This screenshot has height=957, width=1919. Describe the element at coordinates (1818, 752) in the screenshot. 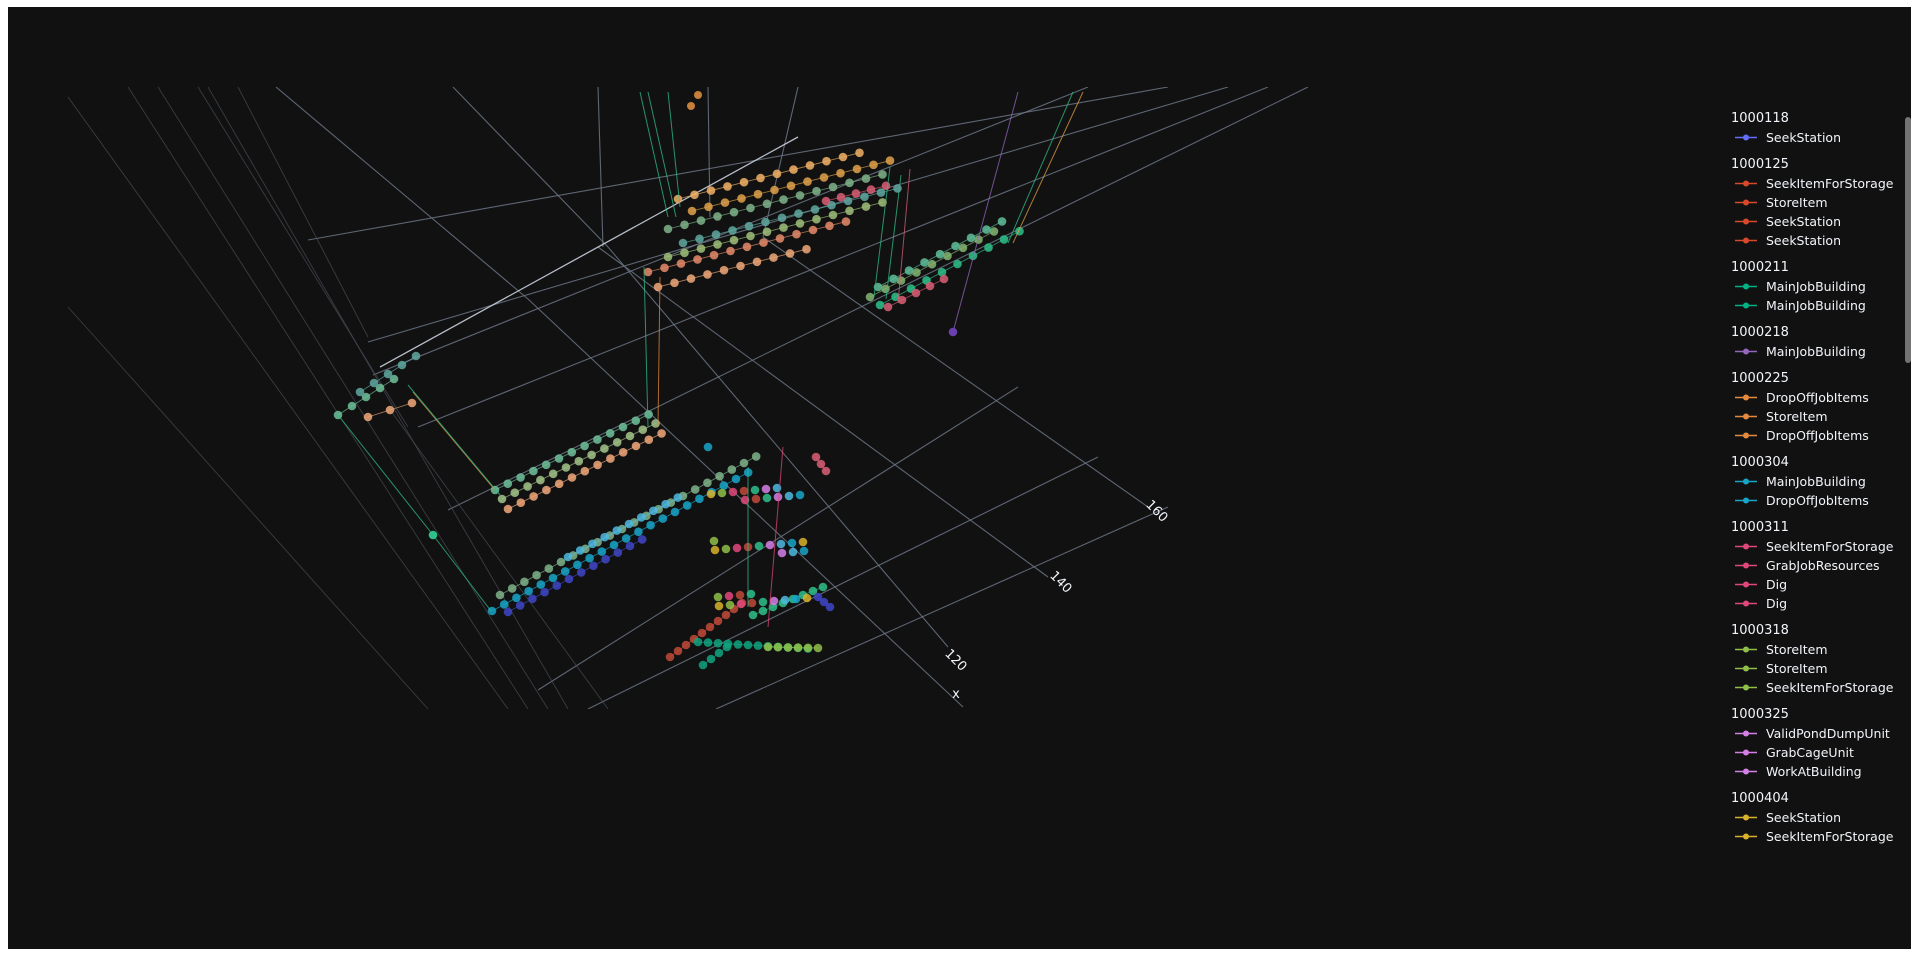

I see `legend-item: GrabCageUnit` at that location.